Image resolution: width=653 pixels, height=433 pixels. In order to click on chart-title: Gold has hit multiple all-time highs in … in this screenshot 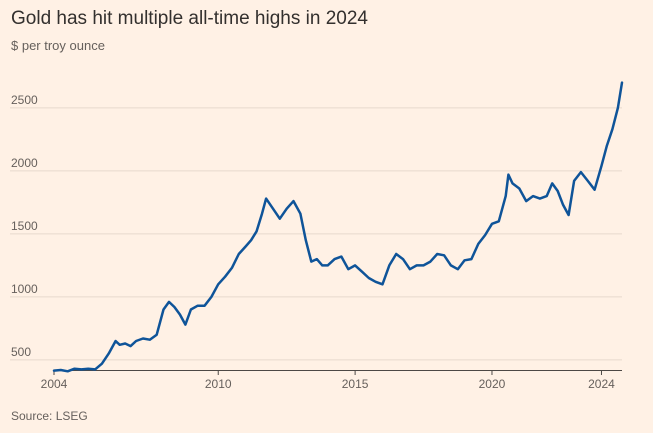, I will do `click(189, 18)`.